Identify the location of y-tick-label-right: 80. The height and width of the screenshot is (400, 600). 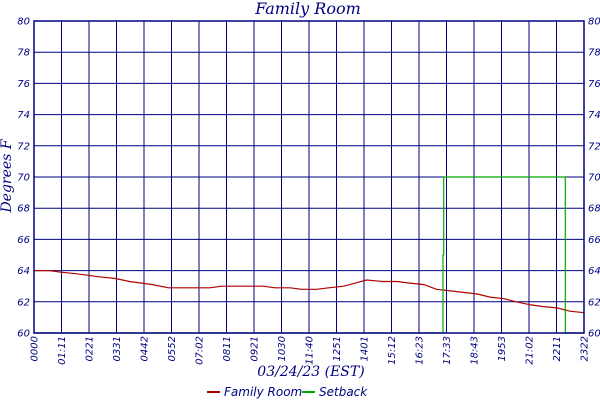
(594, 22).